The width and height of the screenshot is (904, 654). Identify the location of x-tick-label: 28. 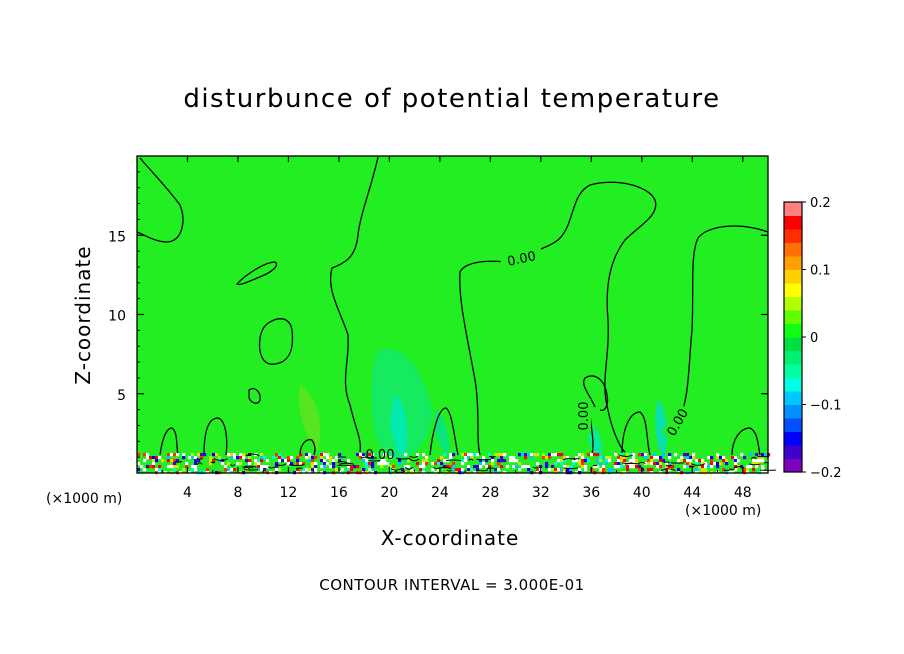
(490, 493).